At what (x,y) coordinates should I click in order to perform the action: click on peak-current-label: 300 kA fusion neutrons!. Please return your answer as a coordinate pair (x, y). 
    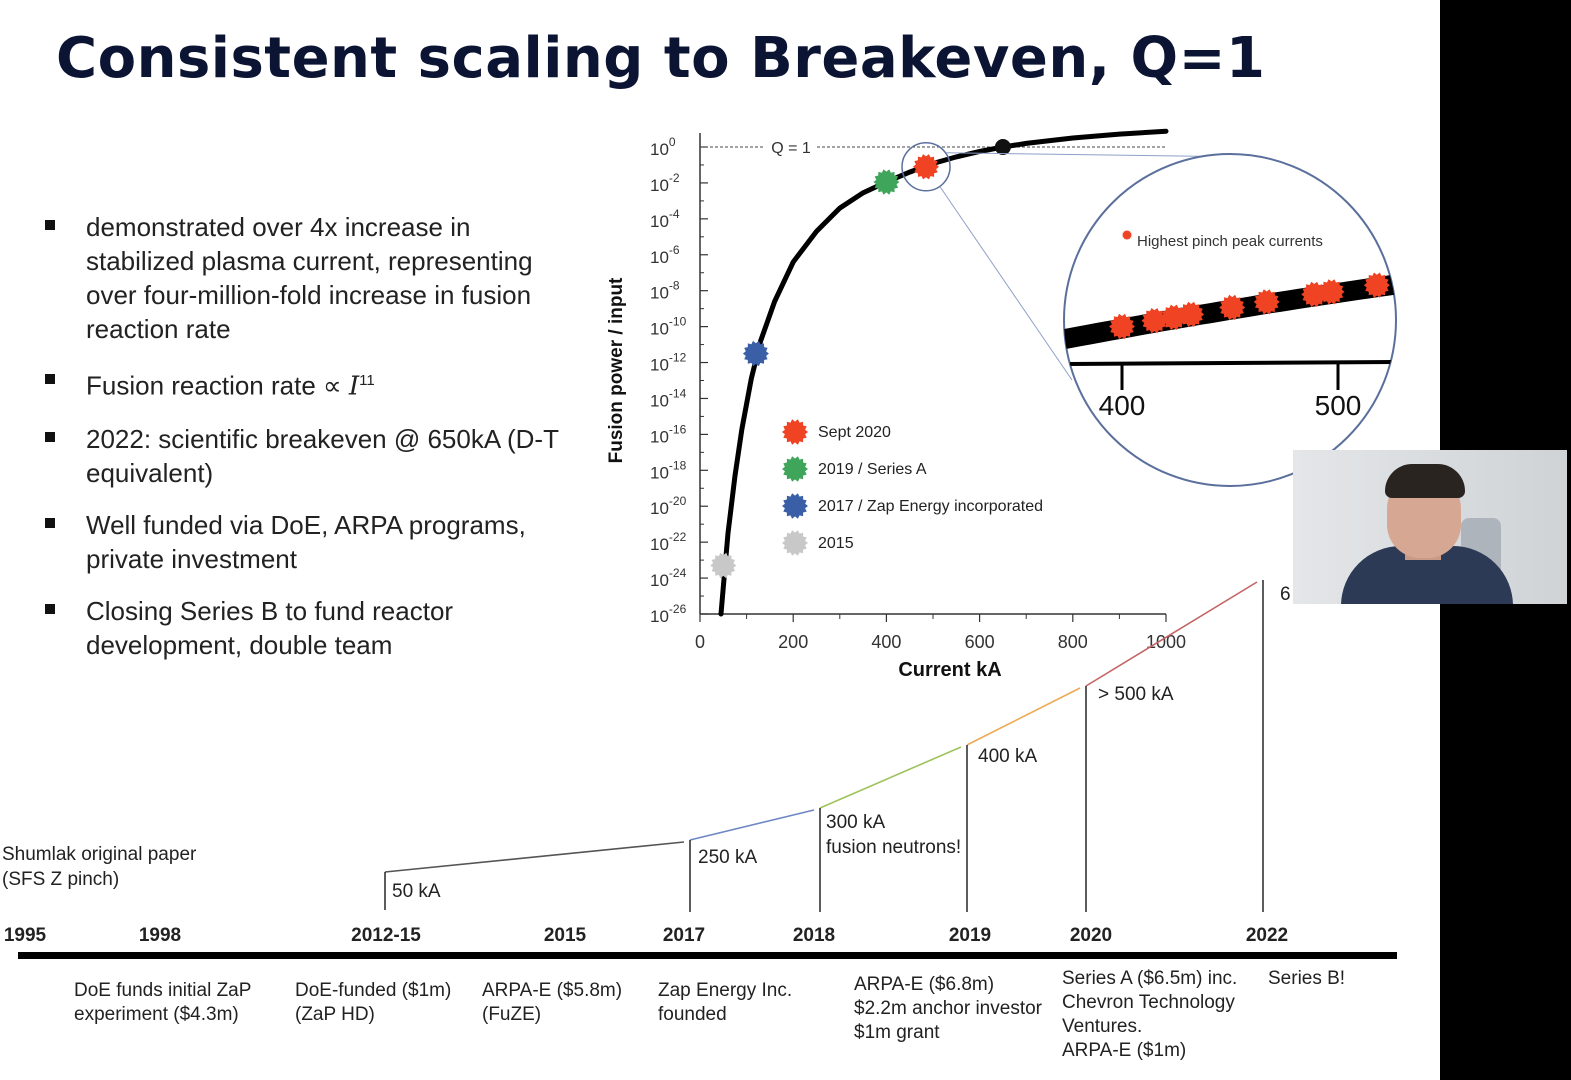
    Looking at the image, I should click on (893, 835).